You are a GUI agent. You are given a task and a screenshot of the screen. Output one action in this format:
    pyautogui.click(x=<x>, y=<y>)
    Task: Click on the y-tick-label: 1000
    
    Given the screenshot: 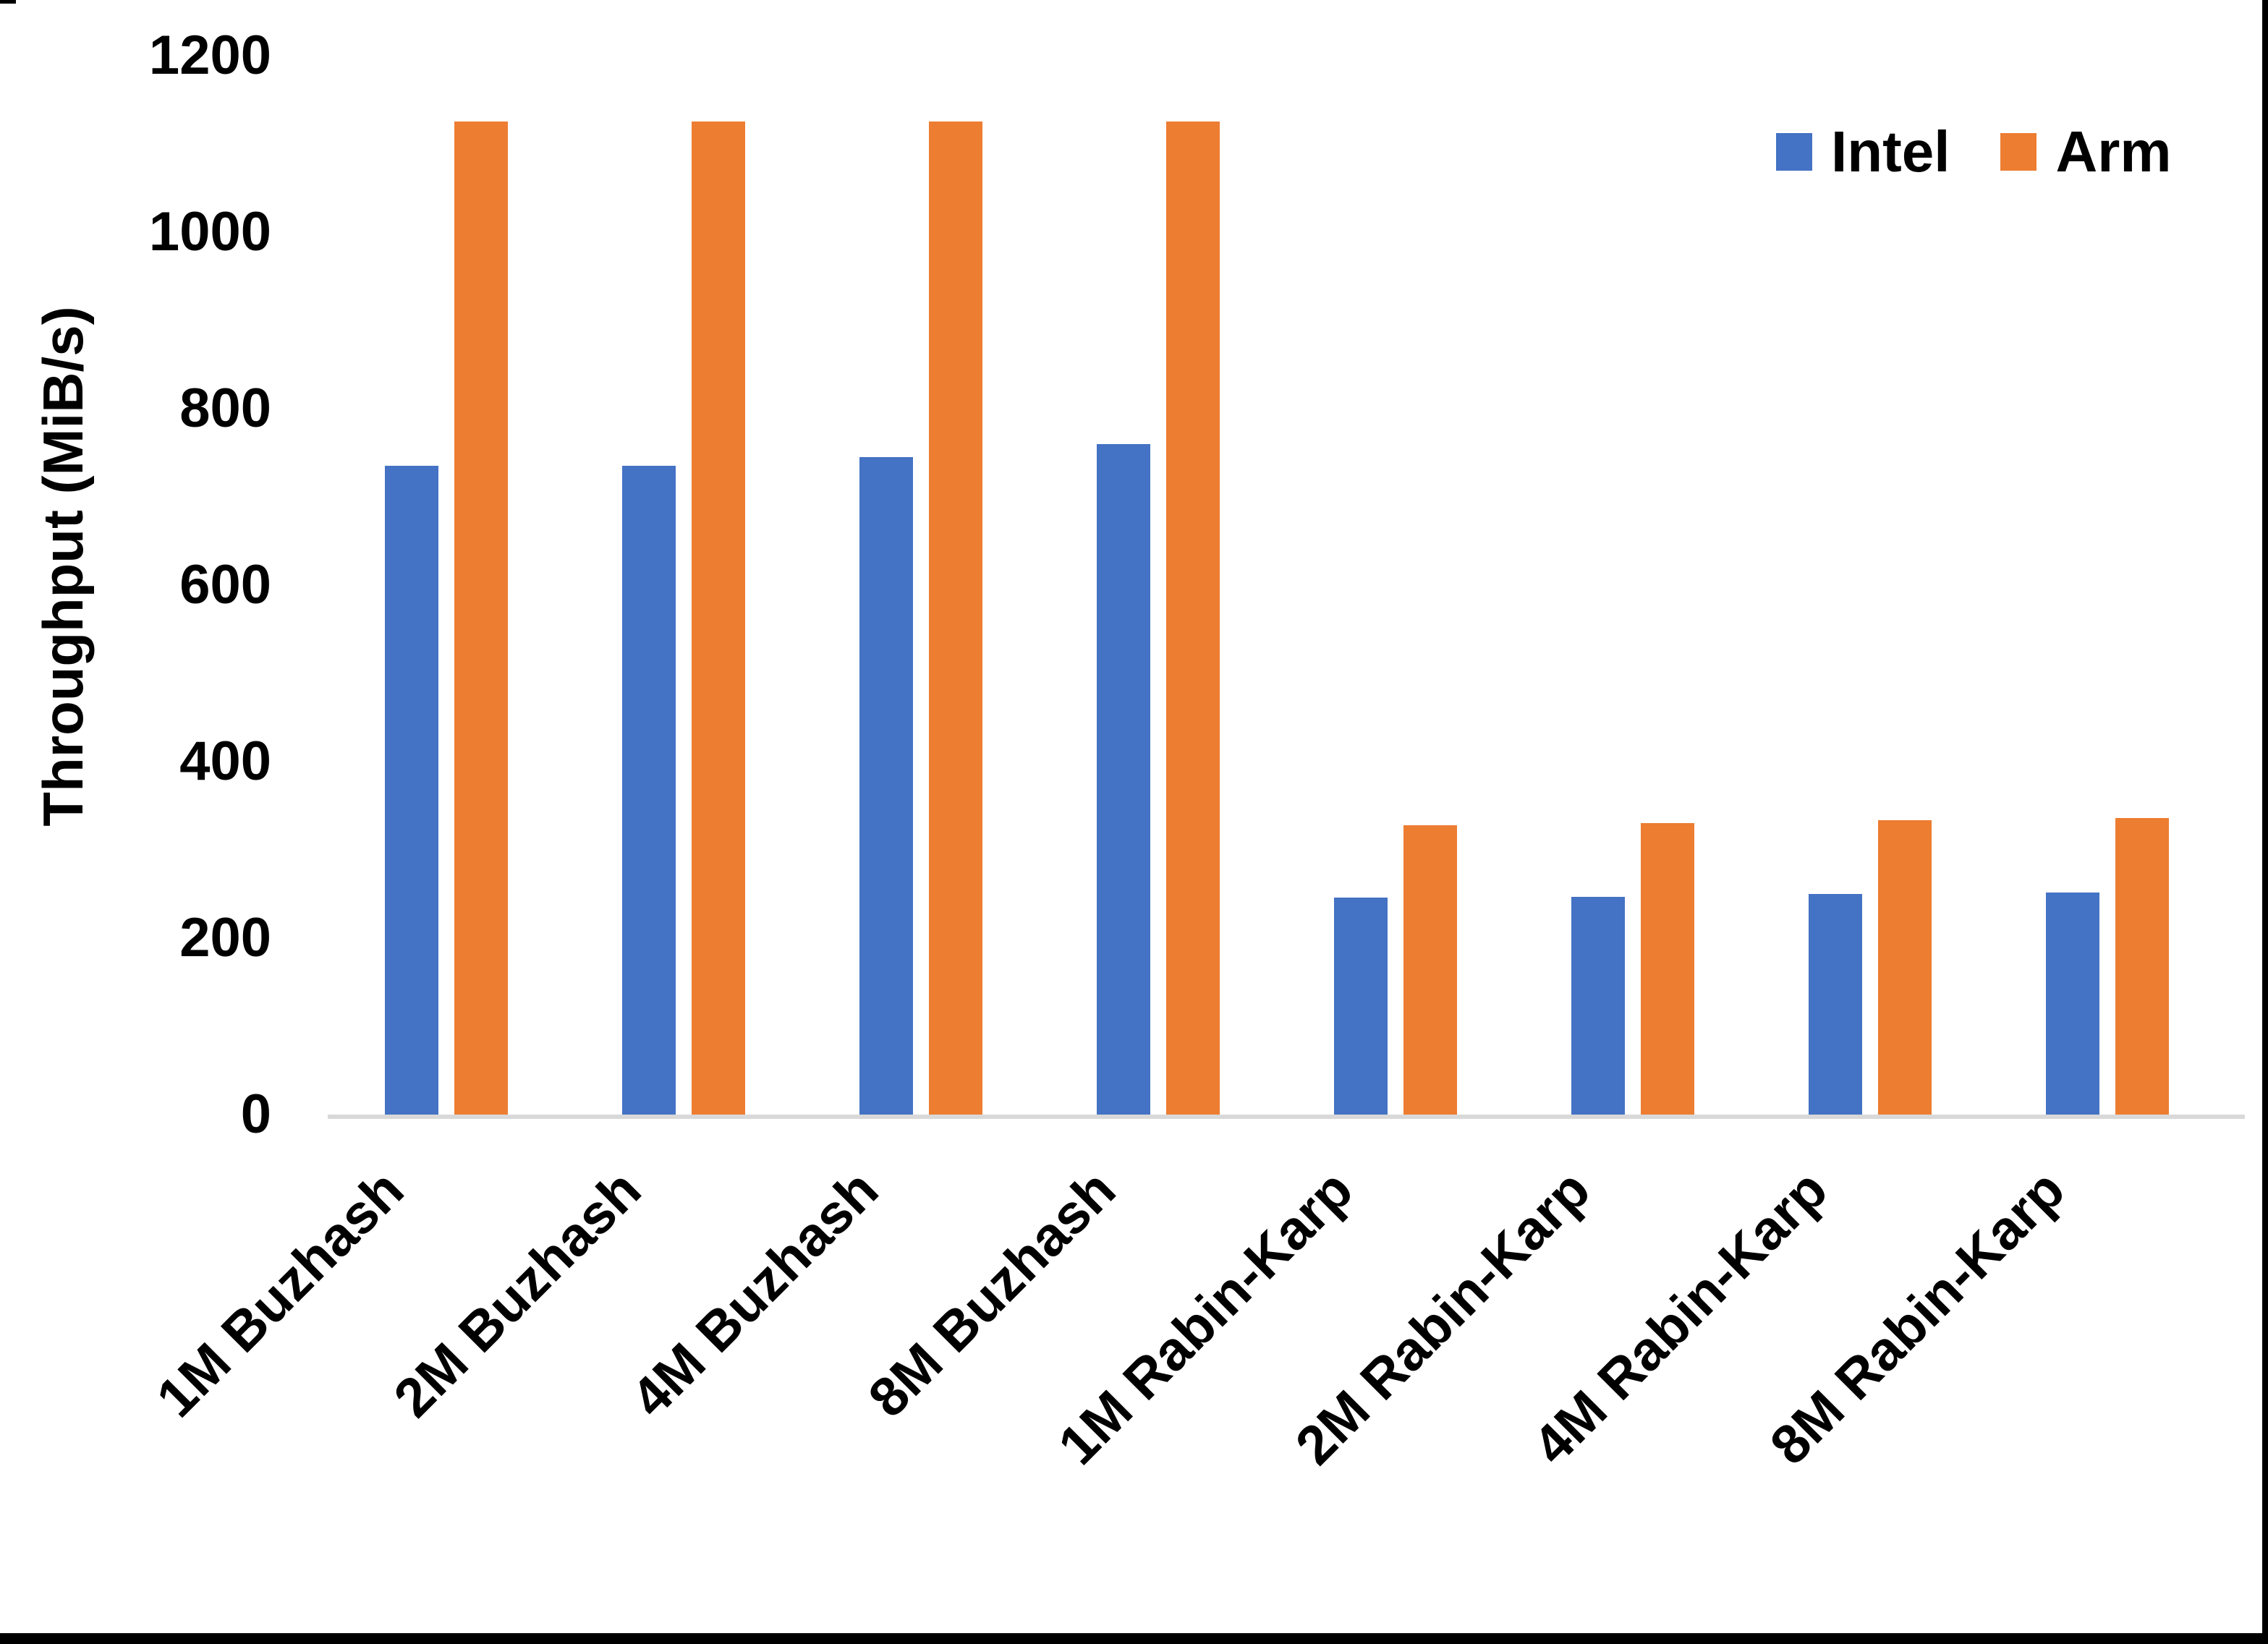 What is the action you would take?
    pyautogui.click(x=209, y=232)
    